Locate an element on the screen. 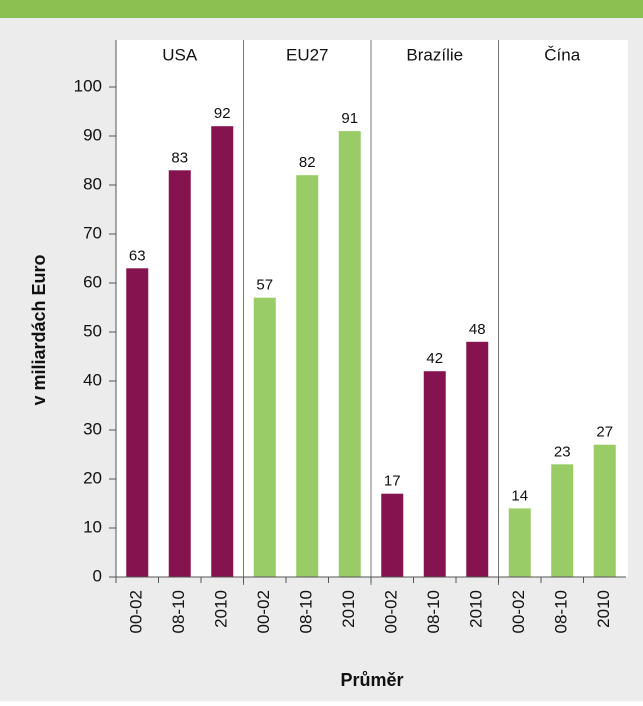  y-tick-label: 20 is located at coordinates (92, 477).